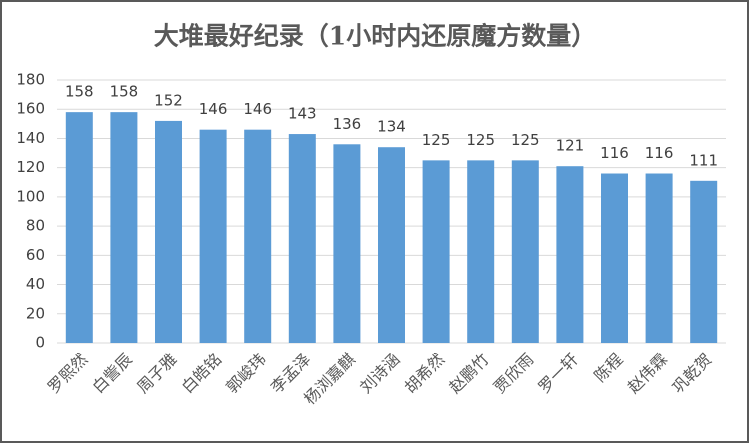 The height and width of the screenshot is (444, 750). What do you see at coordinates (391, 127) in the screenshot?
I see `data-label: 134` at bounding box center [391, 127].